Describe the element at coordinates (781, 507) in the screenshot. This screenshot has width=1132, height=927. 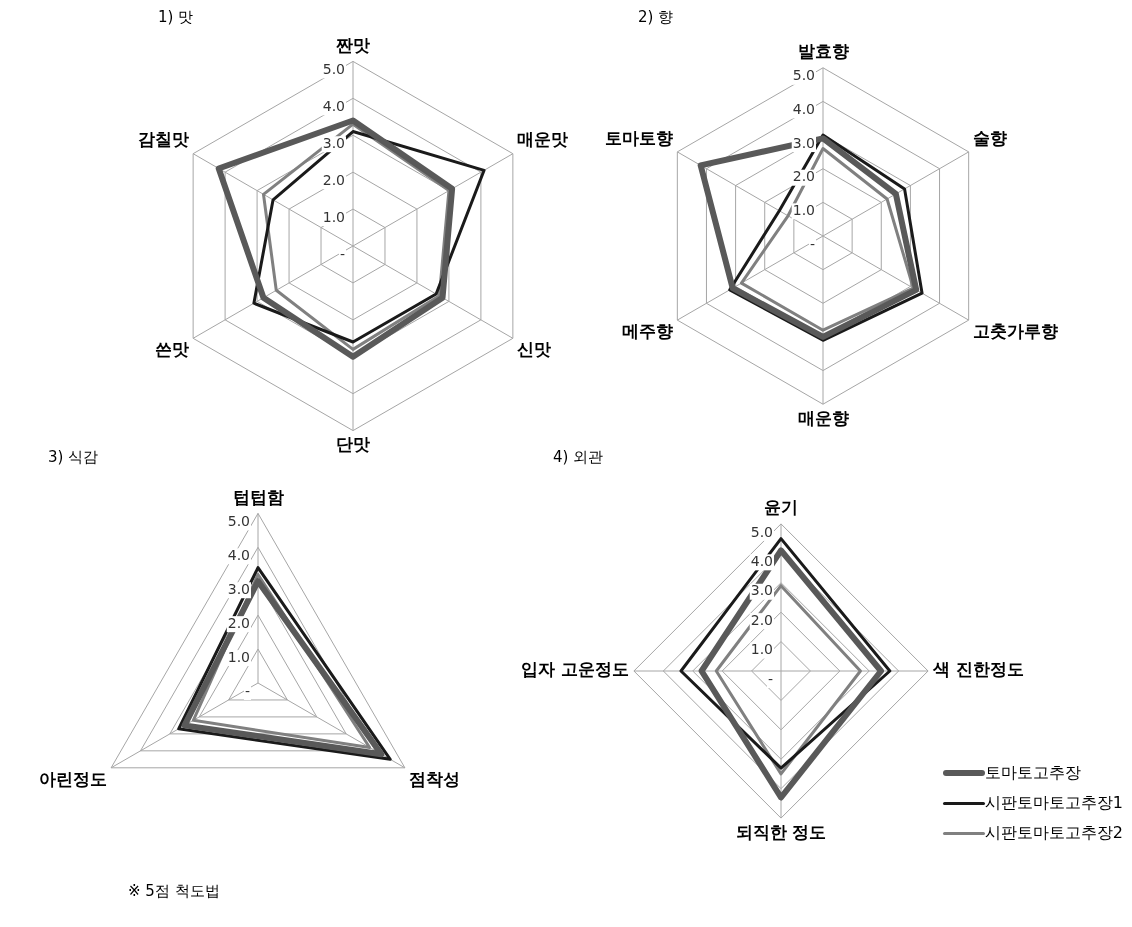
I see `spoke-label: 윤기` at that location.